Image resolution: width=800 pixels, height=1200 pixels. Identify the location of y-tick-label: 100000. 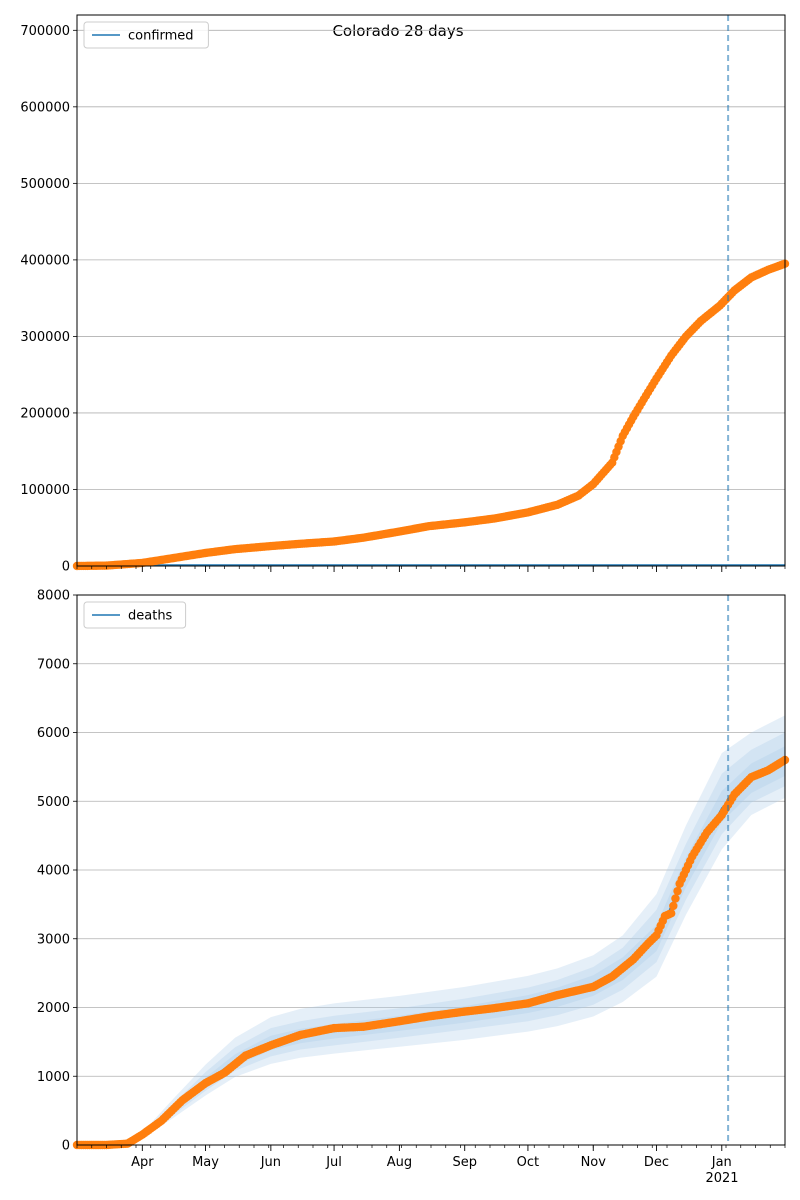
(45, 490).